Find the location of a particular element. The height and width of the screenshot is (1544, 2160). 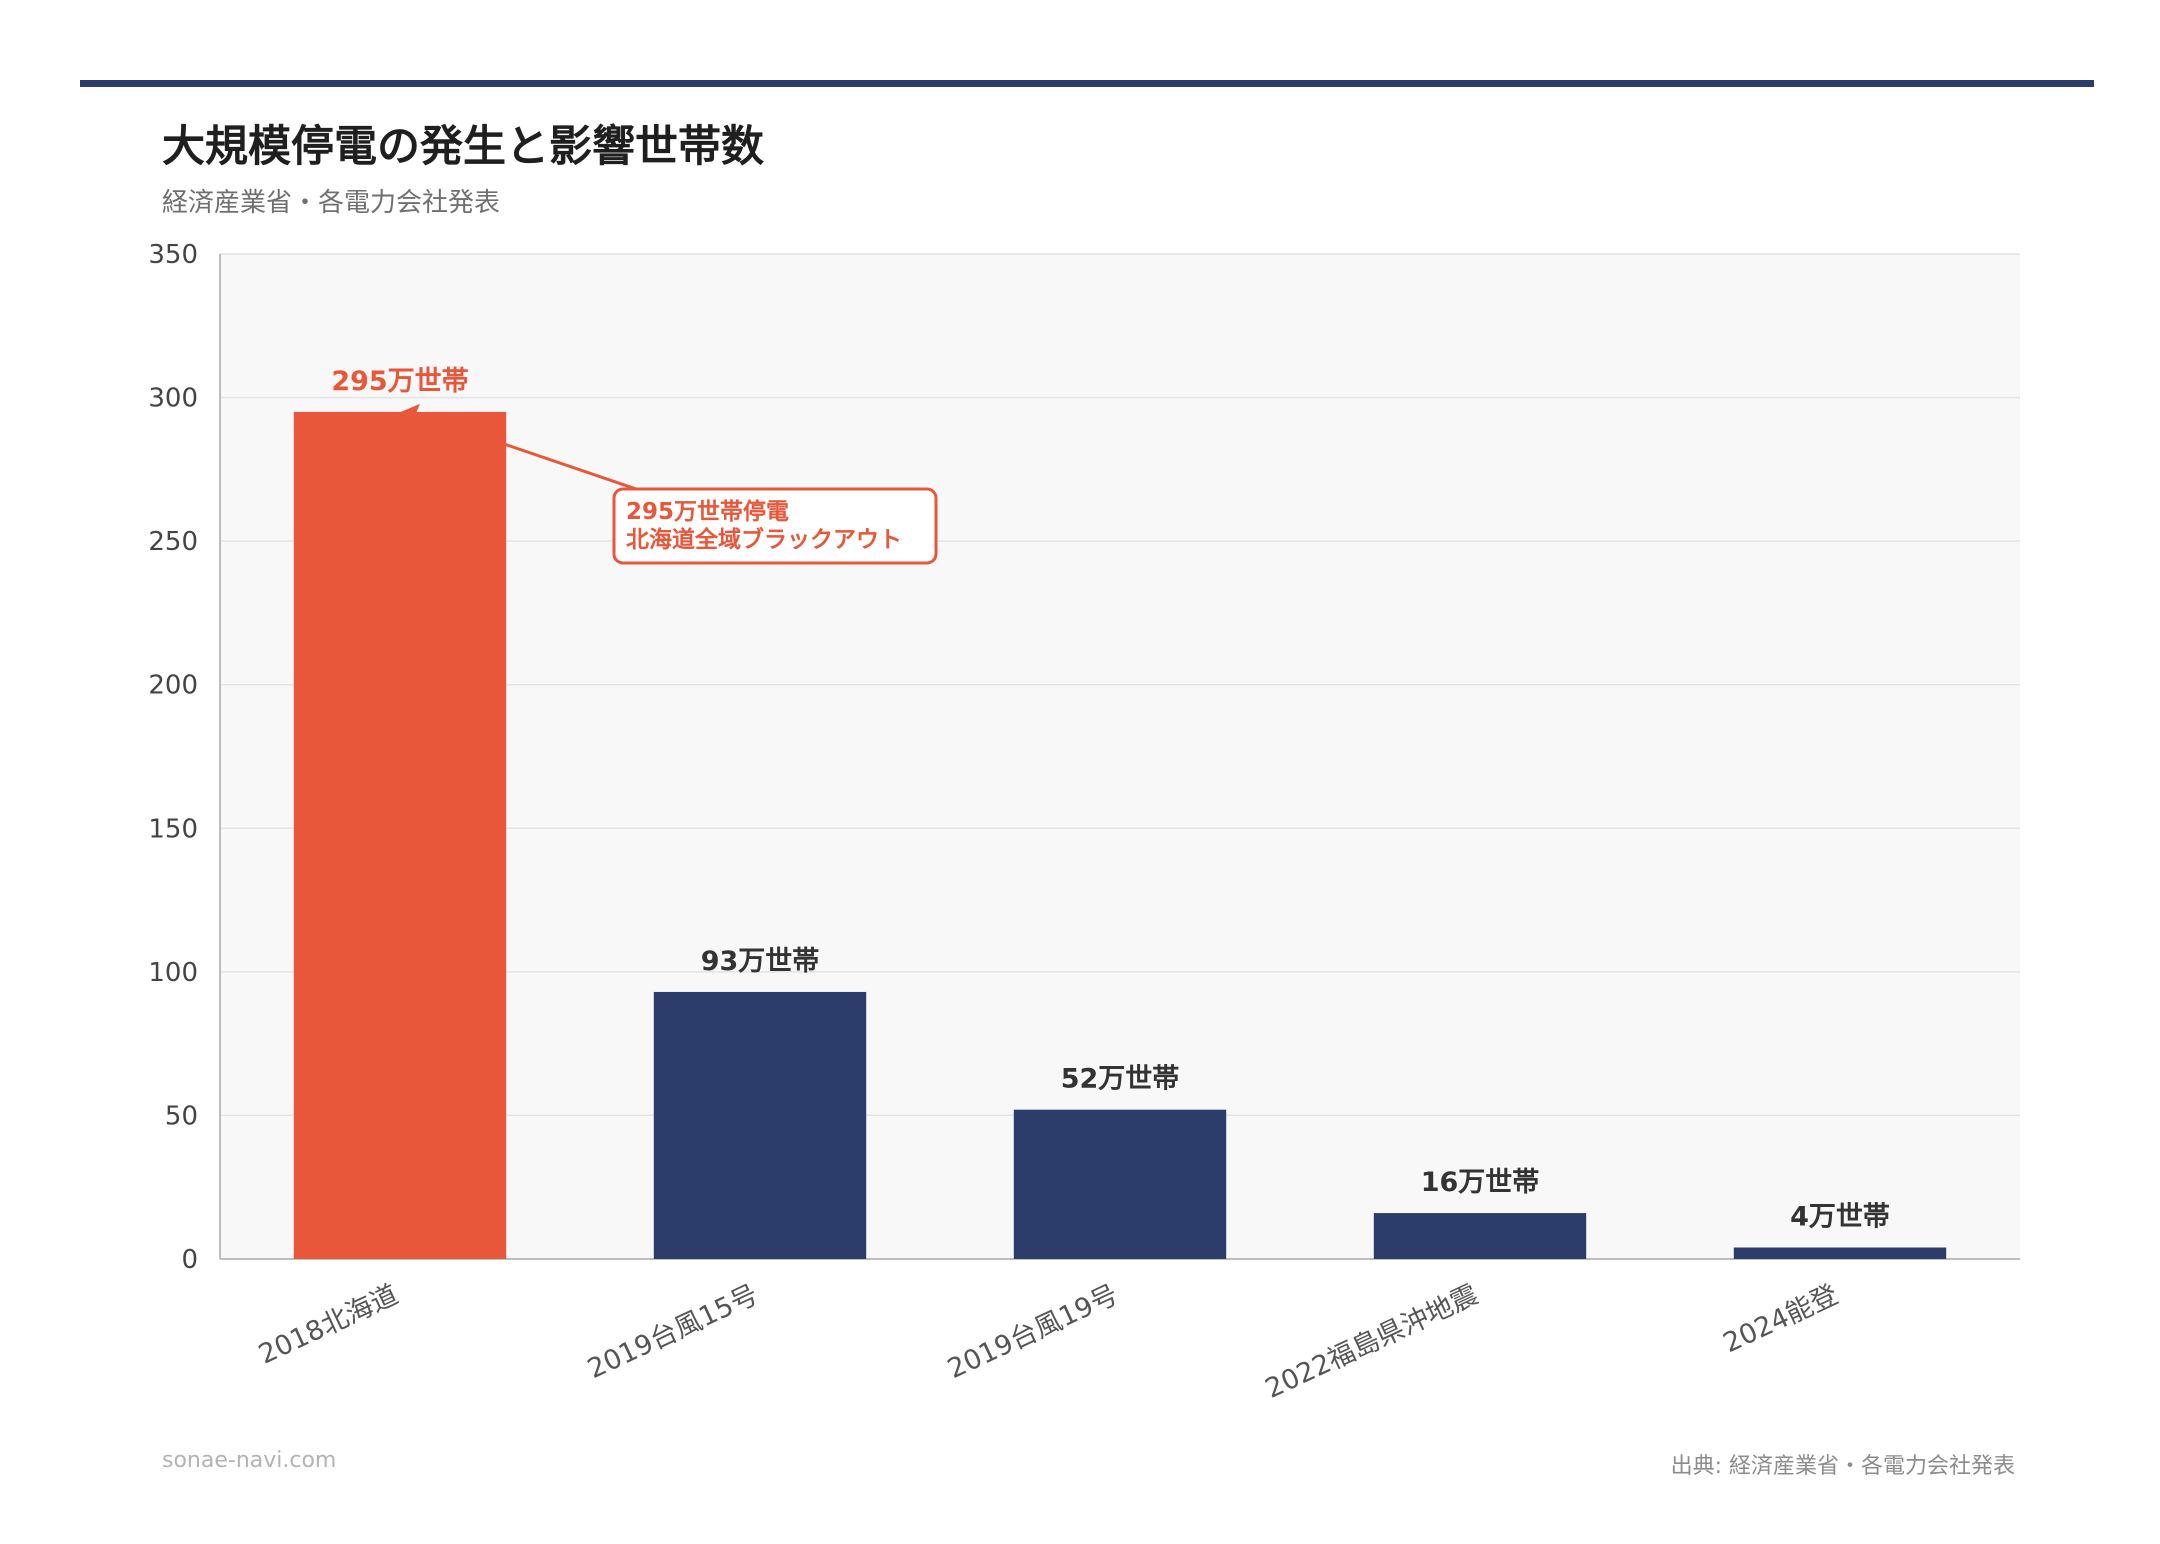

x-tick-label: 2018北海道 is located at coordinates (328, 1324).